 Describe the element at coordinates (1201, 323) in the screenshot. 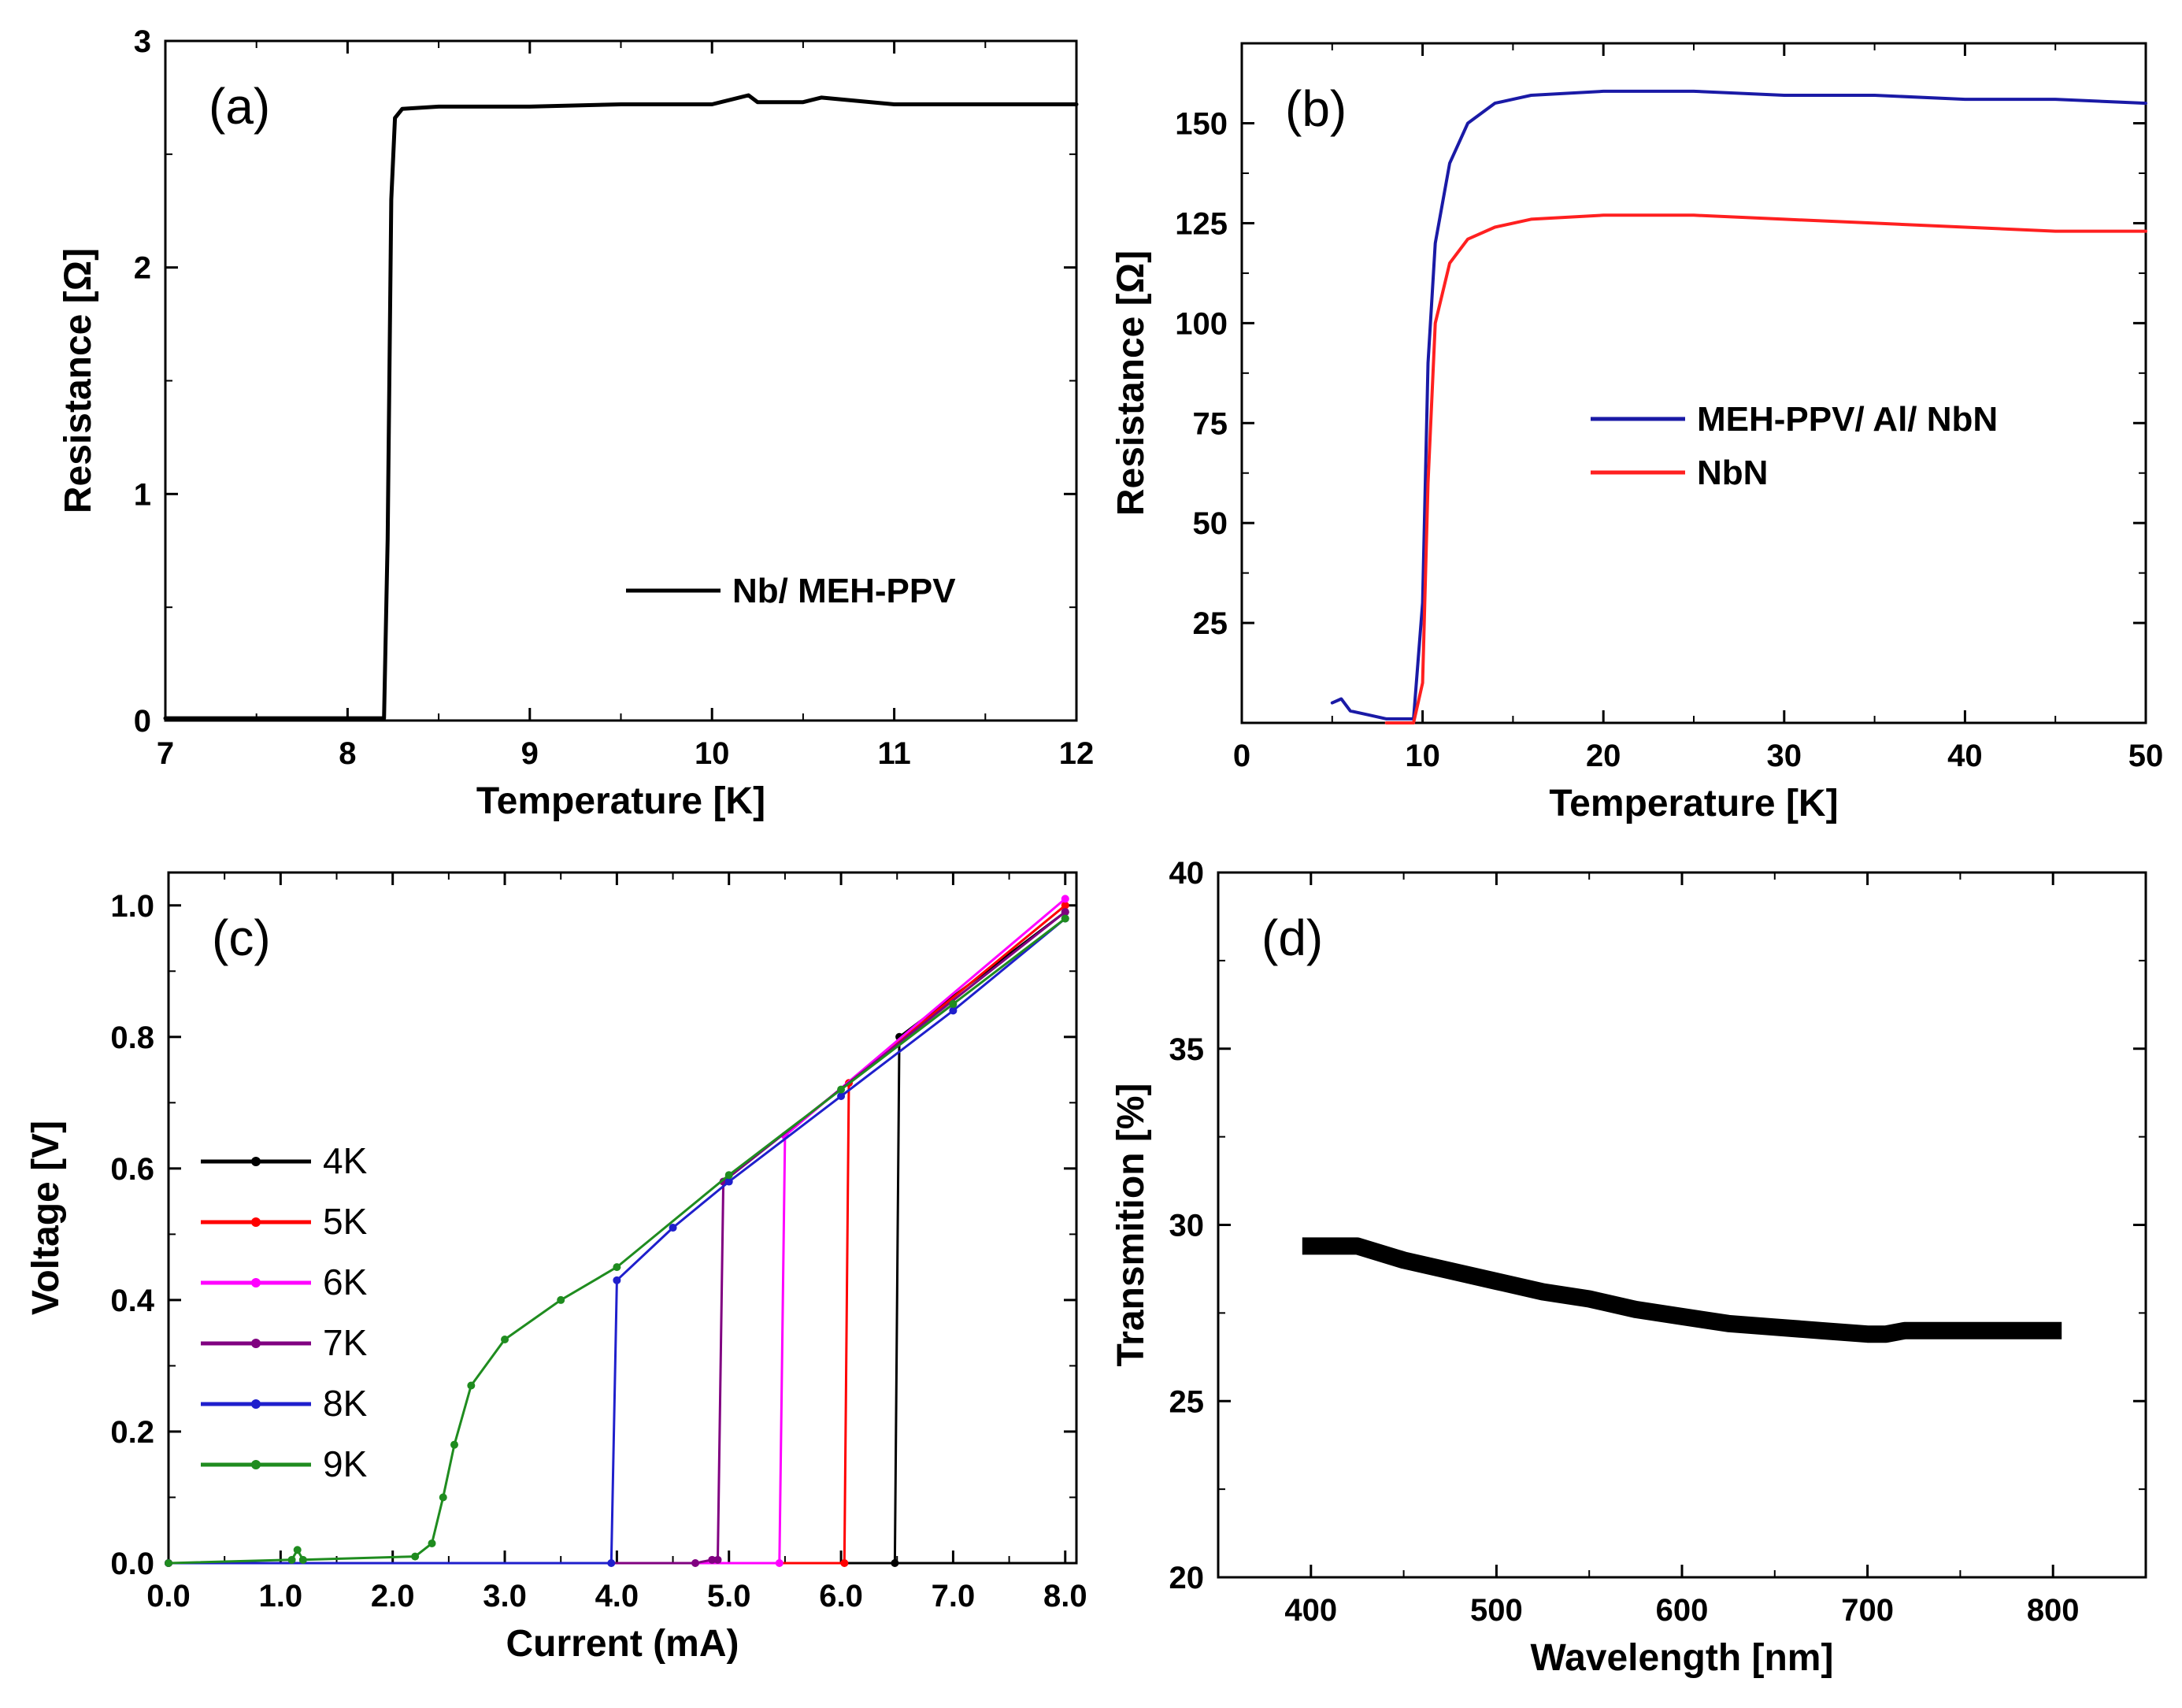

I see `y-tick-label: 100` at that location.